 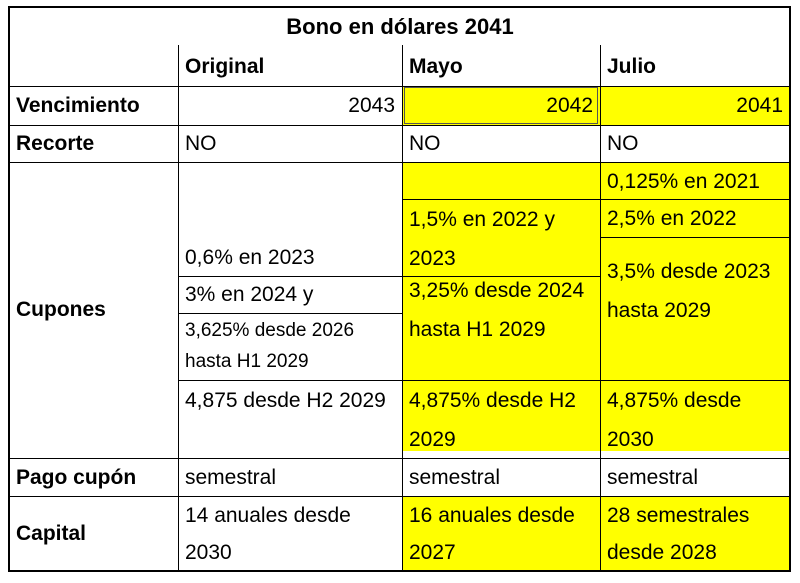 I want to click on coupon-mayo-1: 1,5% en 2022 y 2023, so click(x=482, y=239).